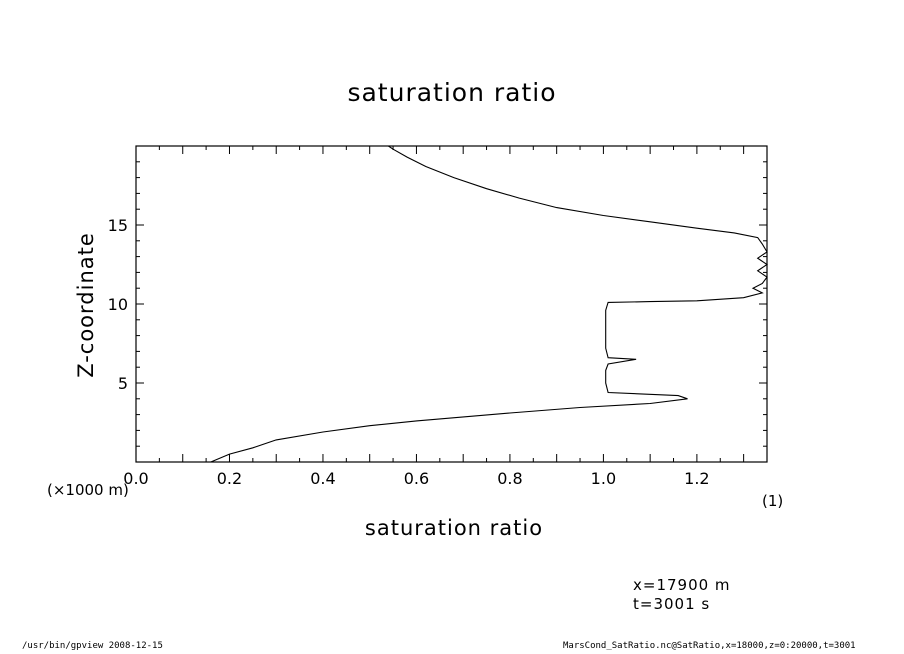  Describe the element at coordinates (118, 304) in the screenshot. I see `y-tick-label: 10` at that location.